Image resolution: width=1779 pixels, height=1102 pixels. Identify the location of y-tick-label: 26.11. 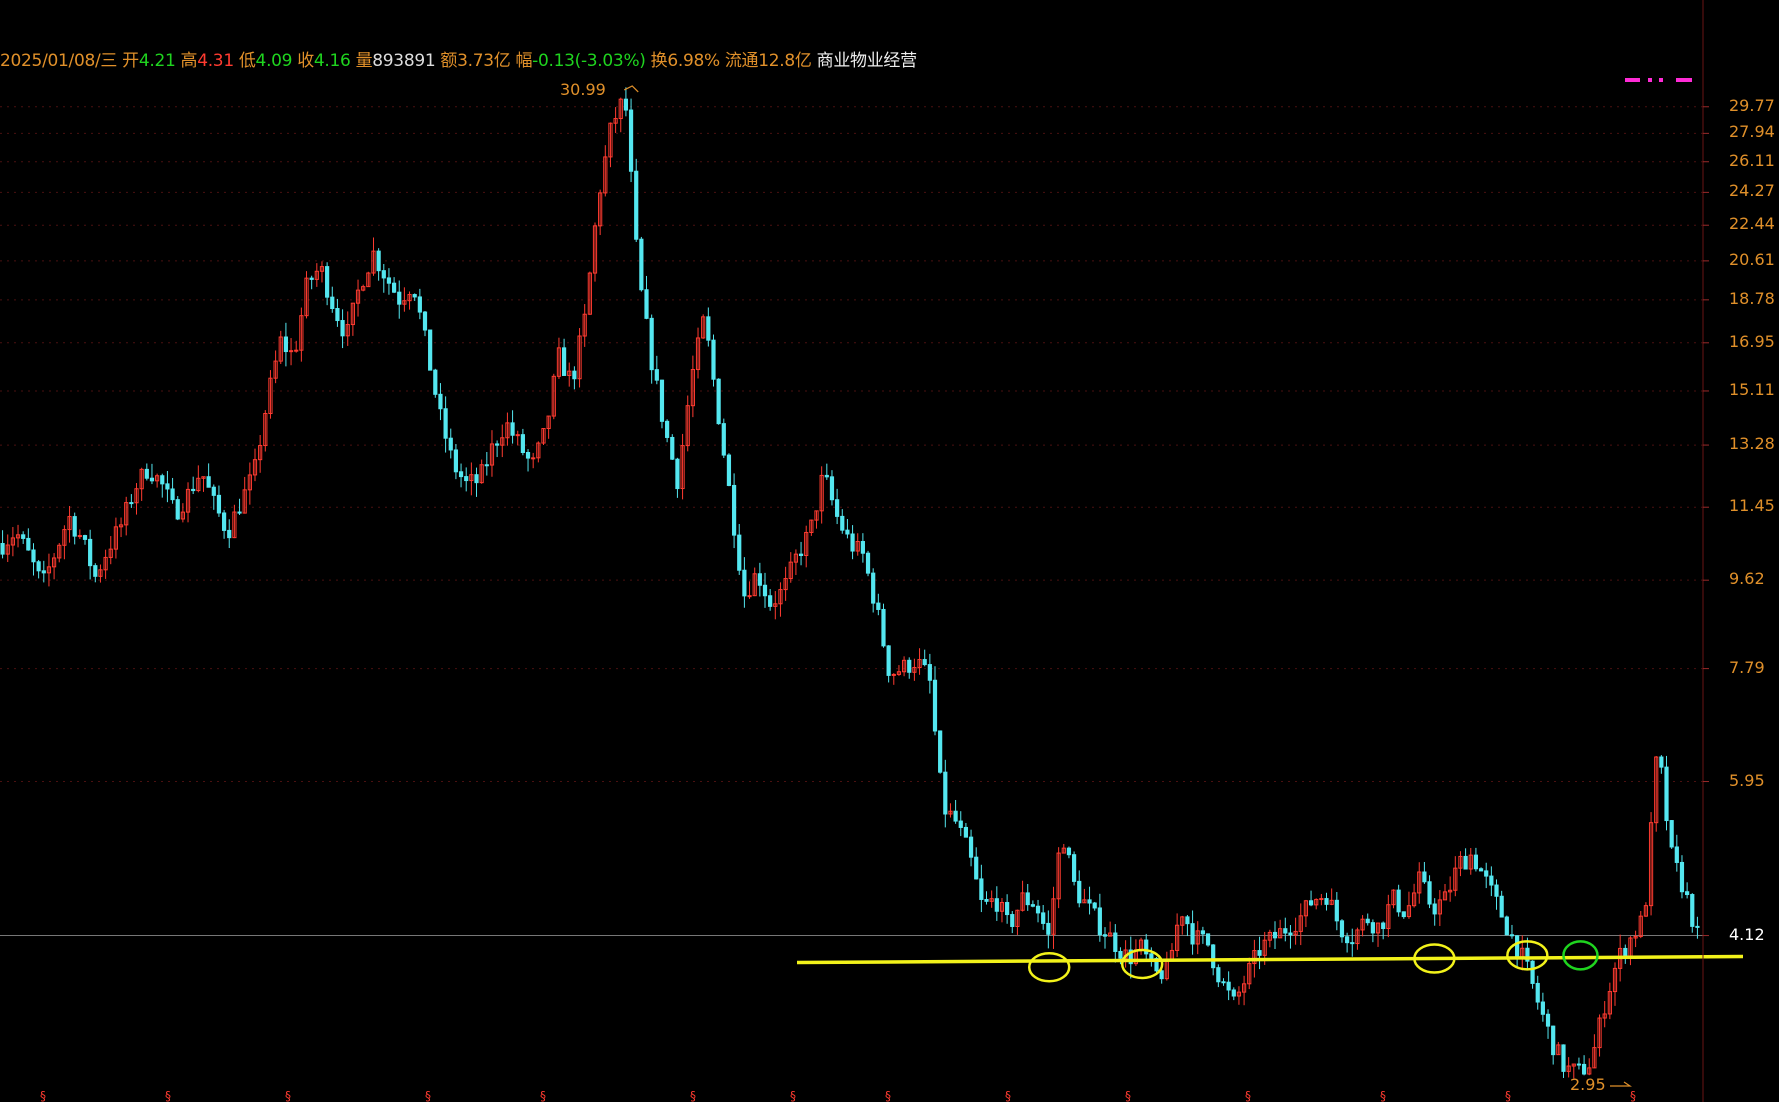
(1752, 160).